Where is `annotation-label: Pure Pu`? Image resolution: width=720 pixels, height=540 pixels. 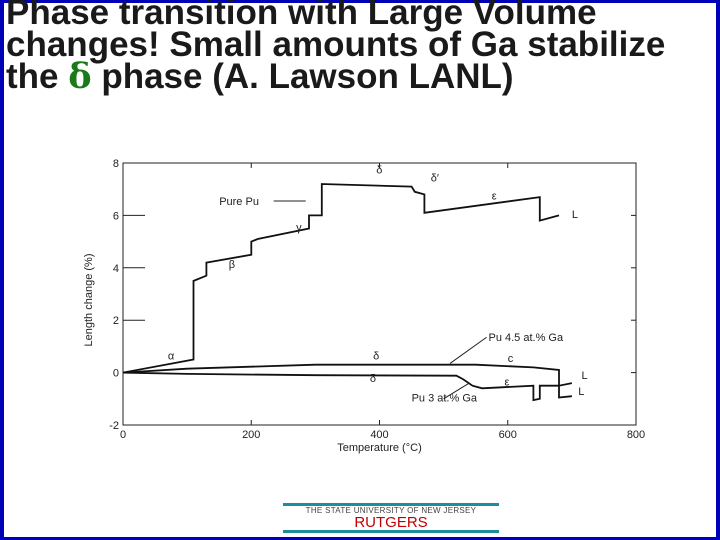 annotation-label: Pure Pu is located at coordinates (239, 202).